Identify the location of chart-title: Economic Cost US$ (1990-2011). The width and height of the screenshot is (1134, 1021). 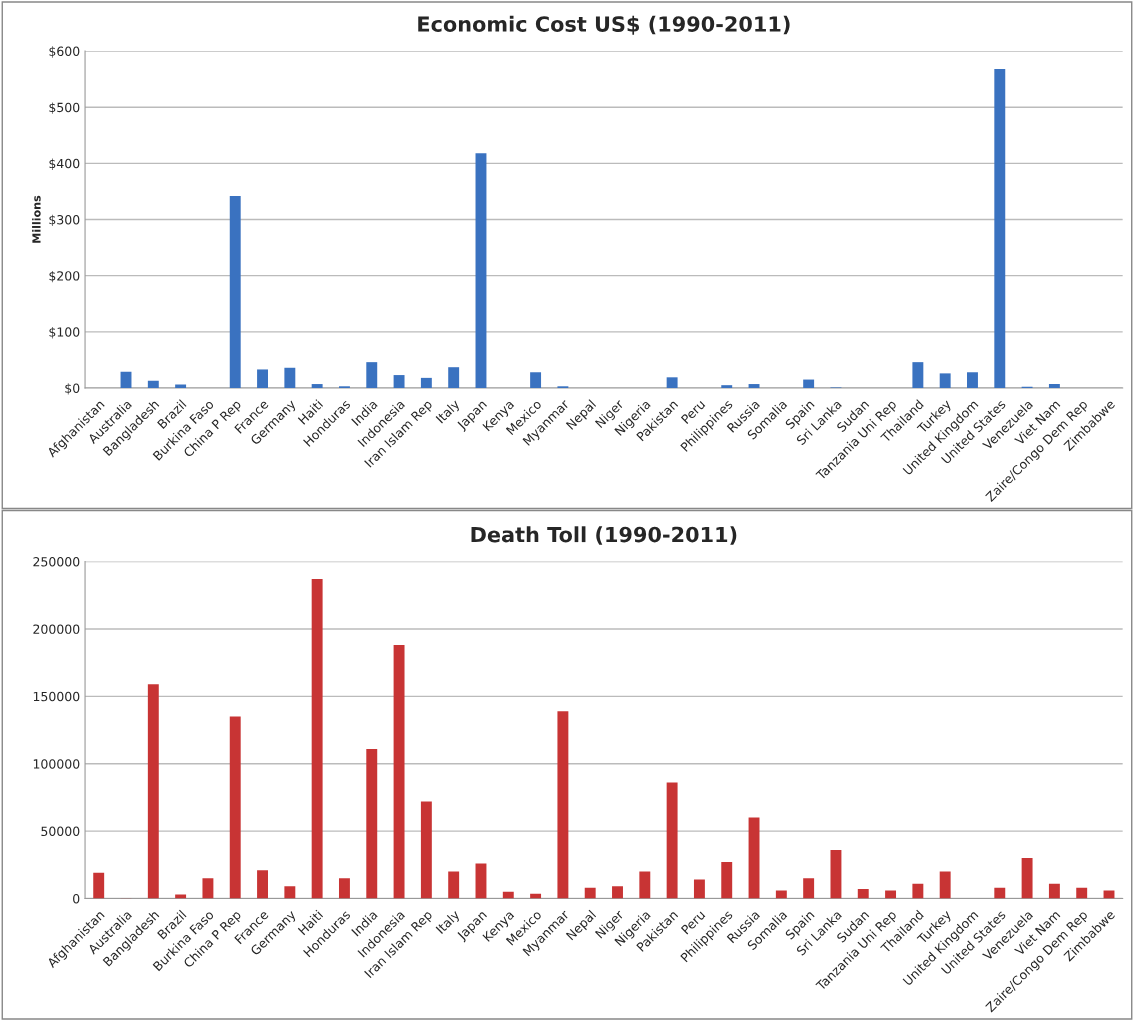
(604, 25).